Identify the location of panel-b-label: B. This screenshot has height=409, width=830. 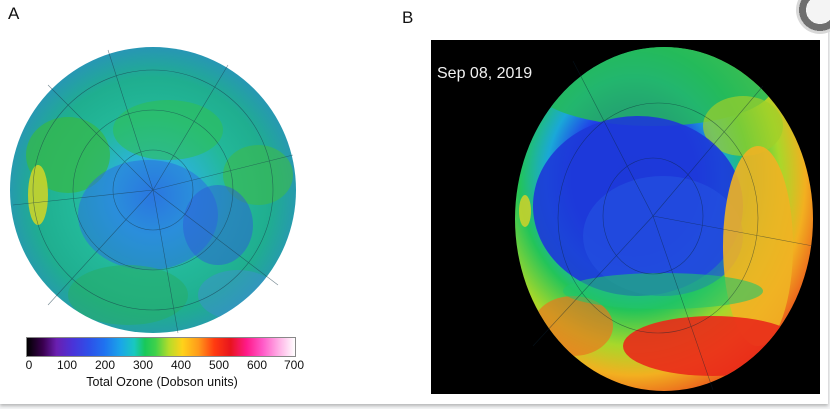
(408, 17).